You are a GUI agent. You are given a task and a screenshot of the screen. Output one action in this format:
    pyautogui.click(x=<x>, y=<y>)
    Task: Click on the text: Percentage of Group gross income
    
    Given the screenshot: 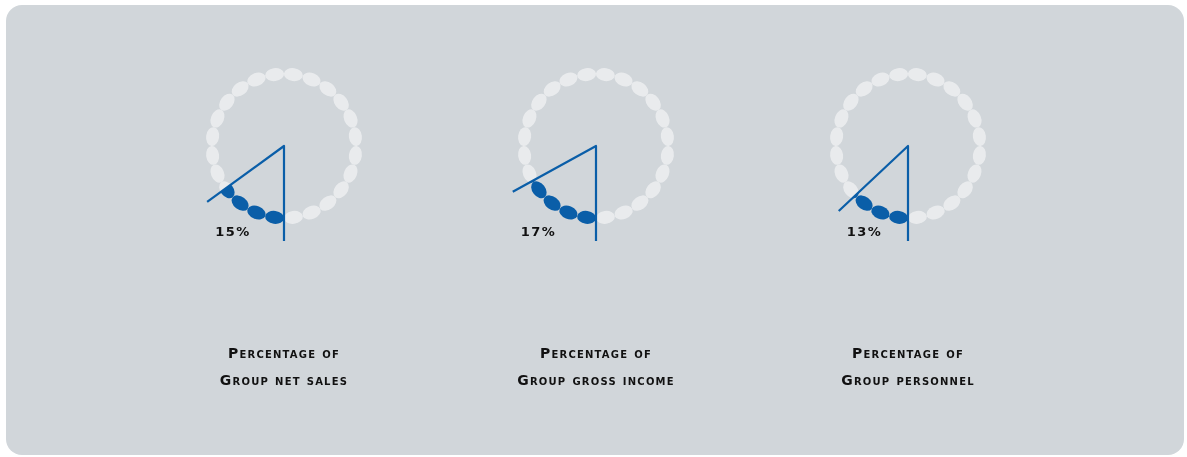 What is the action you would take?
    pyautogui.click(x=596, y=366)
    